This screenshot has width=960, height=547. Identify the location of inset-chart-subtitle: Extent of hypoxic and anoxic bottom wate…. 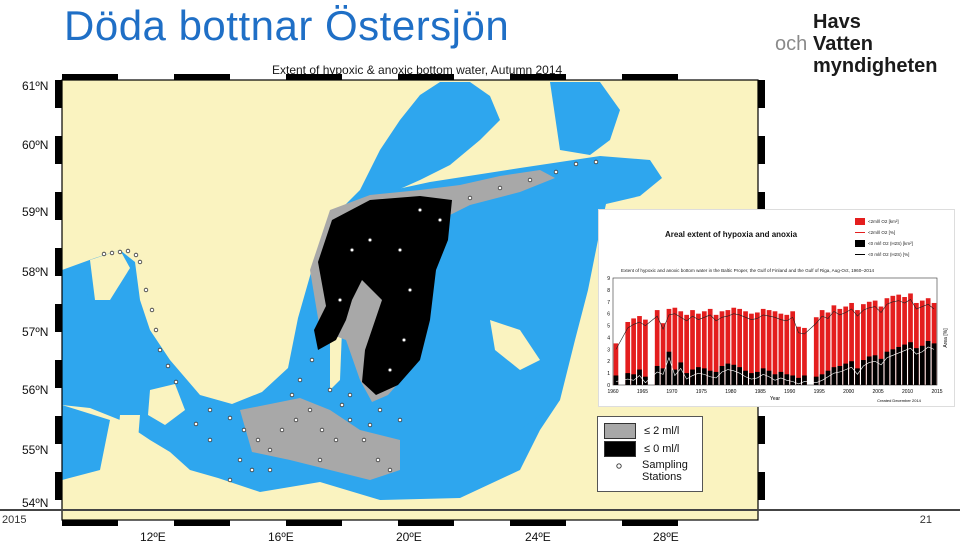
(748, 270).